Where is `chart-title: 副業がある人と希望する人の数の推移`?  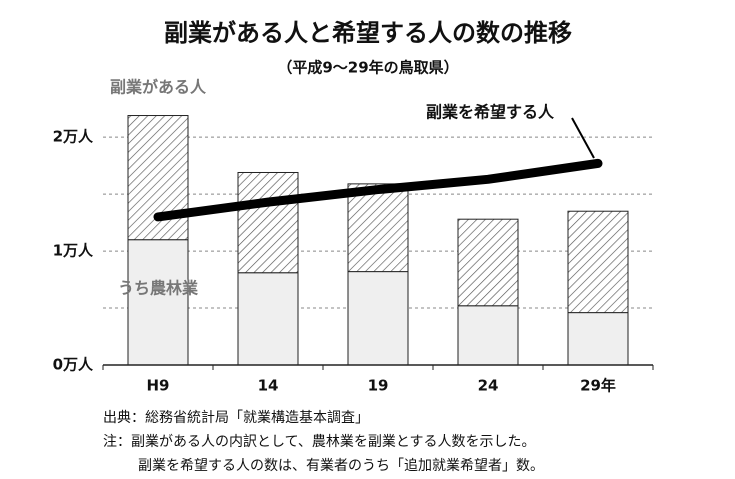
chart-title: 副業がある人と希望する人の数の推移 is located at coordinates (368, 33).